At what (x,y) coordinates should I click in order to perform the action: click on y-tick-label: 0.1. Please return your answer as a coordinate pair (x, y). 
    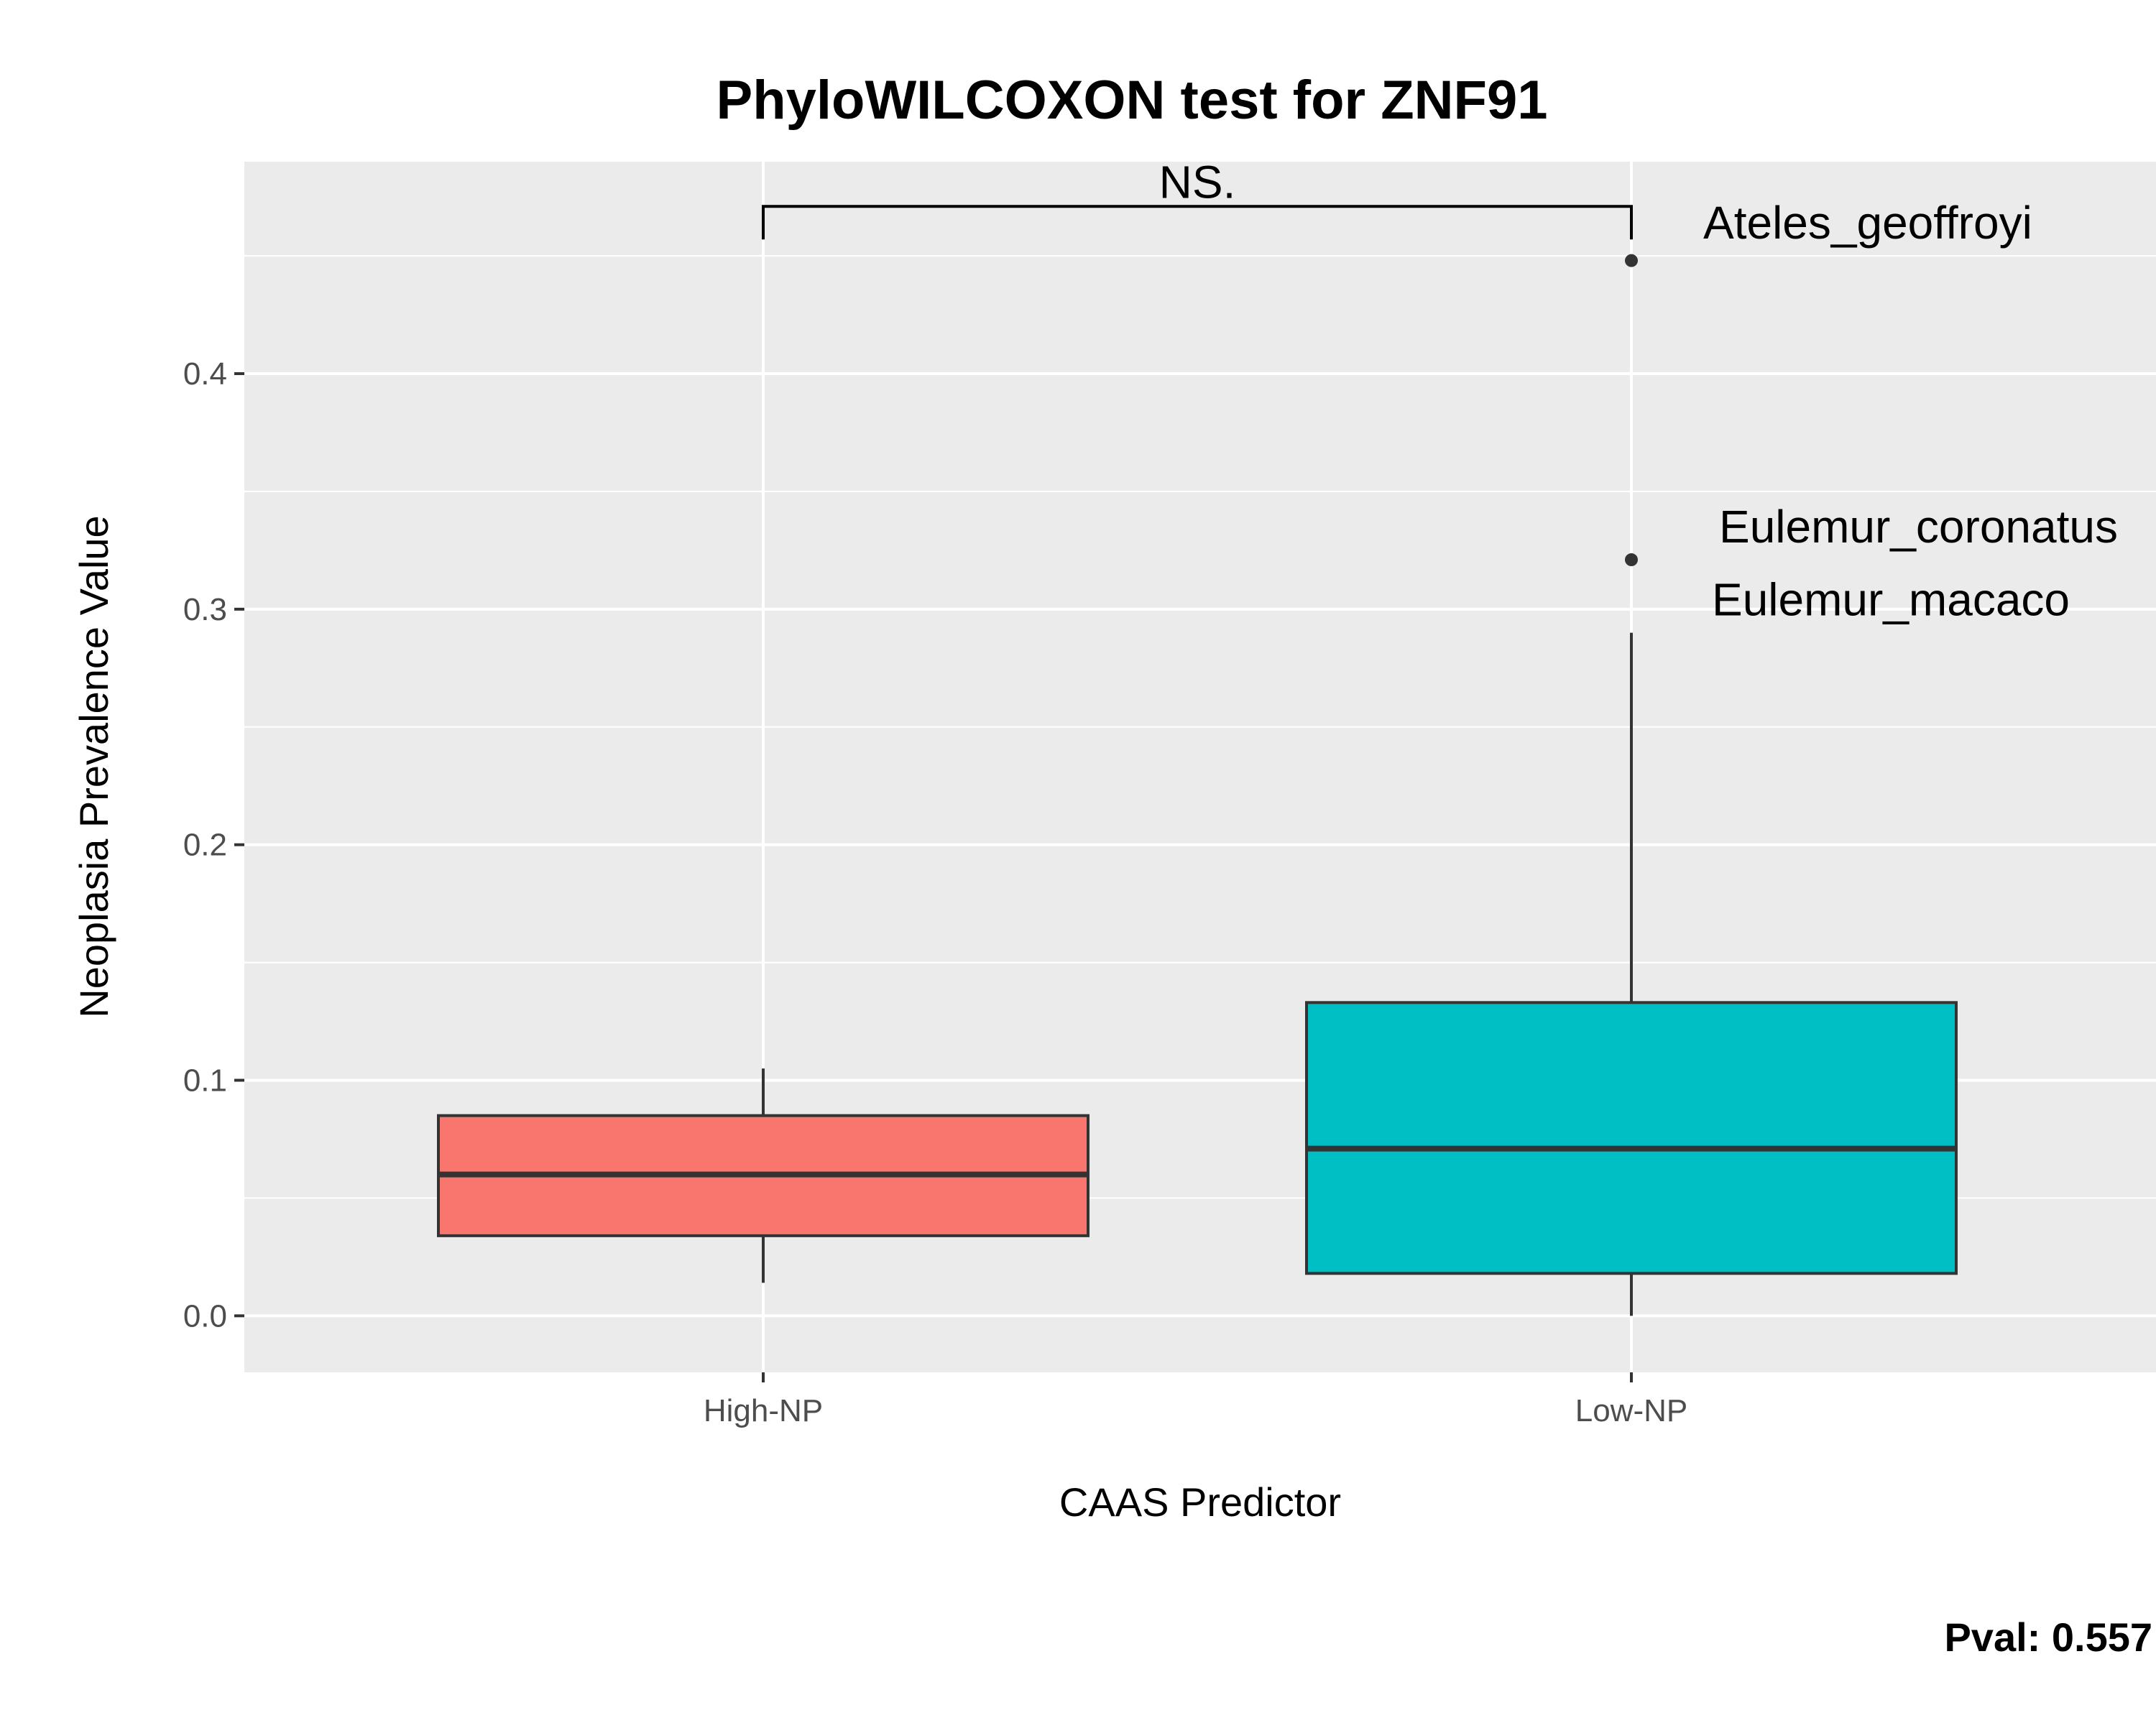
    Looking at the image, I should click on (205, 1081).